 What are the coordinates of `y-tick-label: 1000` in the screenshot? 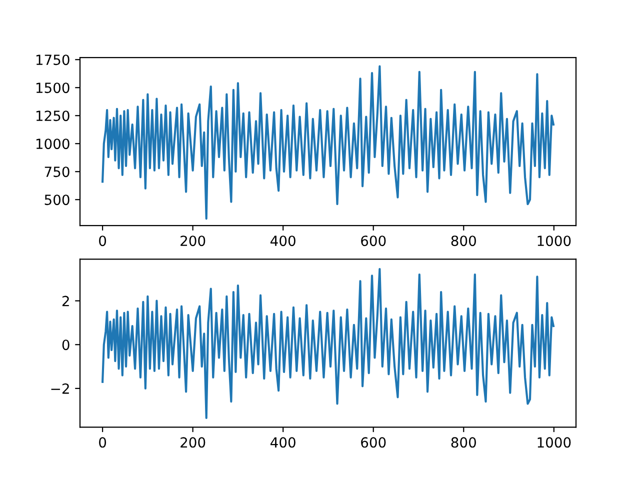 It's located at (53, 144).